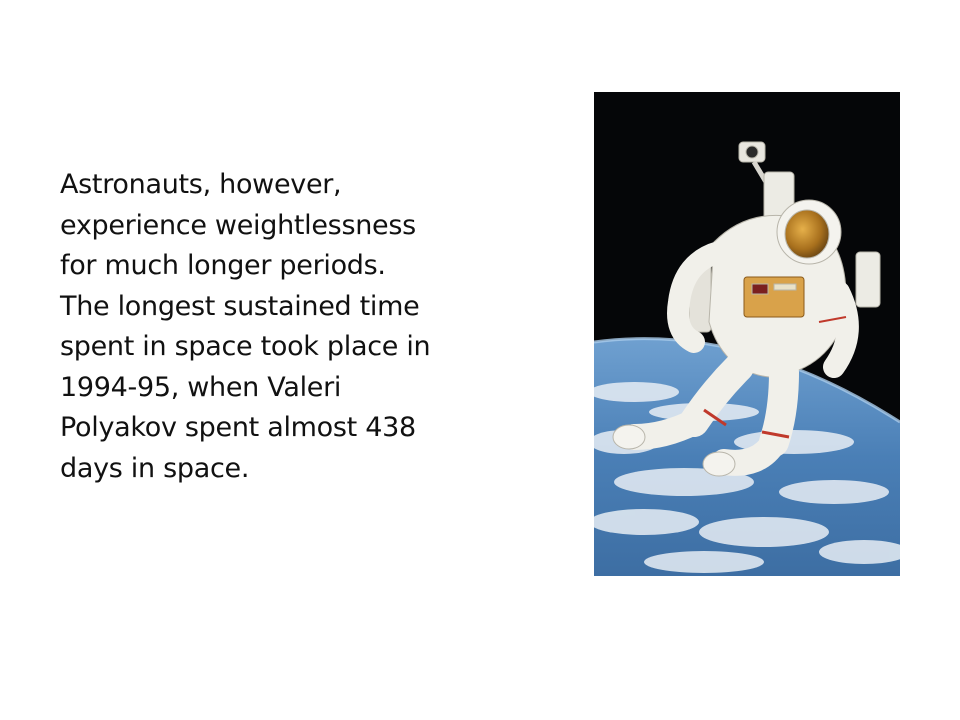  I want to click on text-line: spent in space took place in, so click(245, 346).